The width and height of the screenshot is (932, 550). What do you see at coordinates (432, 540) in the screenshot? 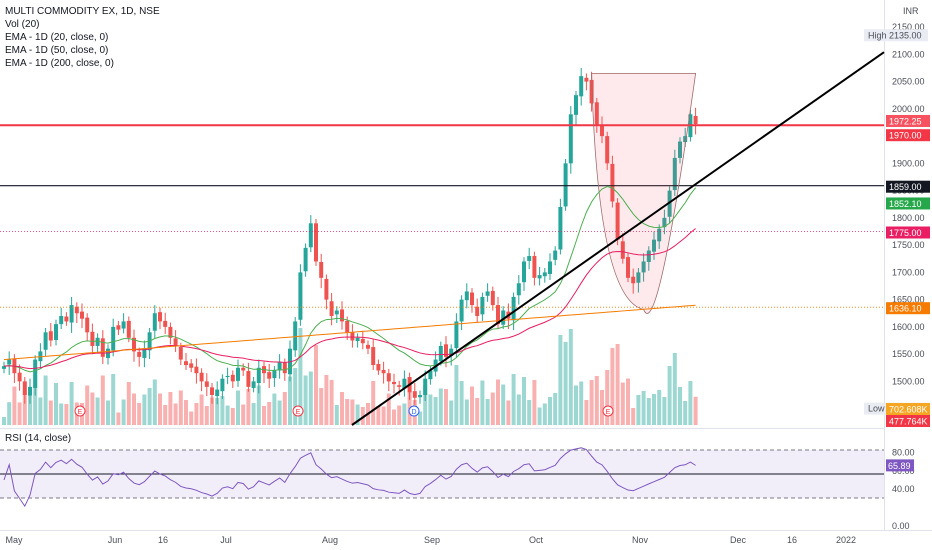
I see `time-tick-label: Sep` at bounding box center [432, 540].